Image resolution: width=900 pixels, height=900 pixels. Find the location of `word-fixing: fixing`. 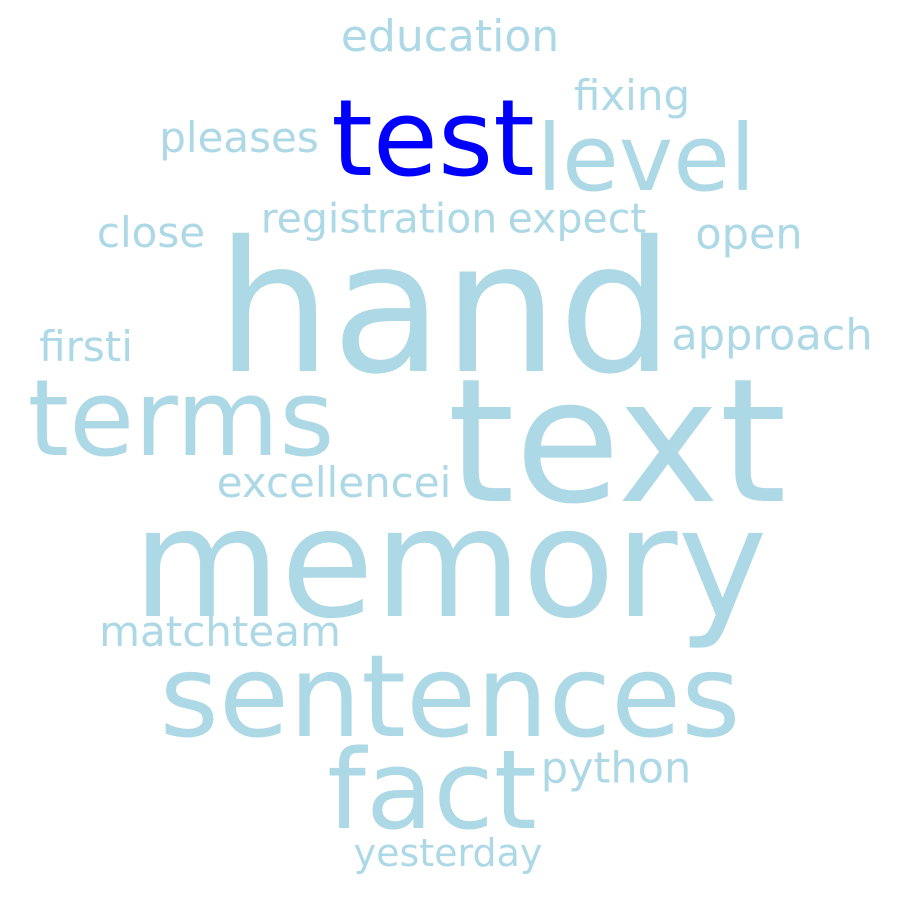

word-fixing: fixing is located at coordinates (632, 95).